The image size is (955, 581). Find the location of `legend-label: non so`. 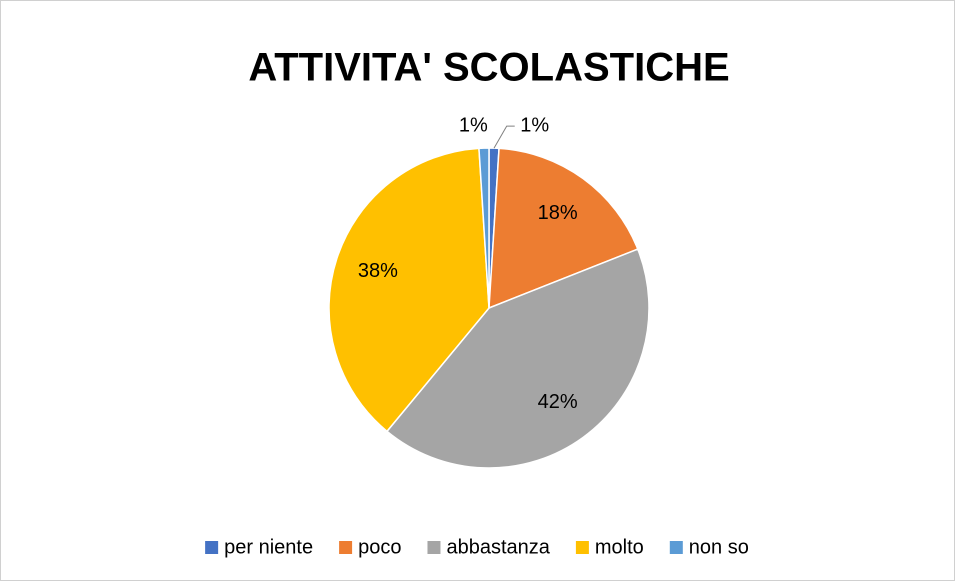

legend-label: non so is located at coordinates (719, 547).